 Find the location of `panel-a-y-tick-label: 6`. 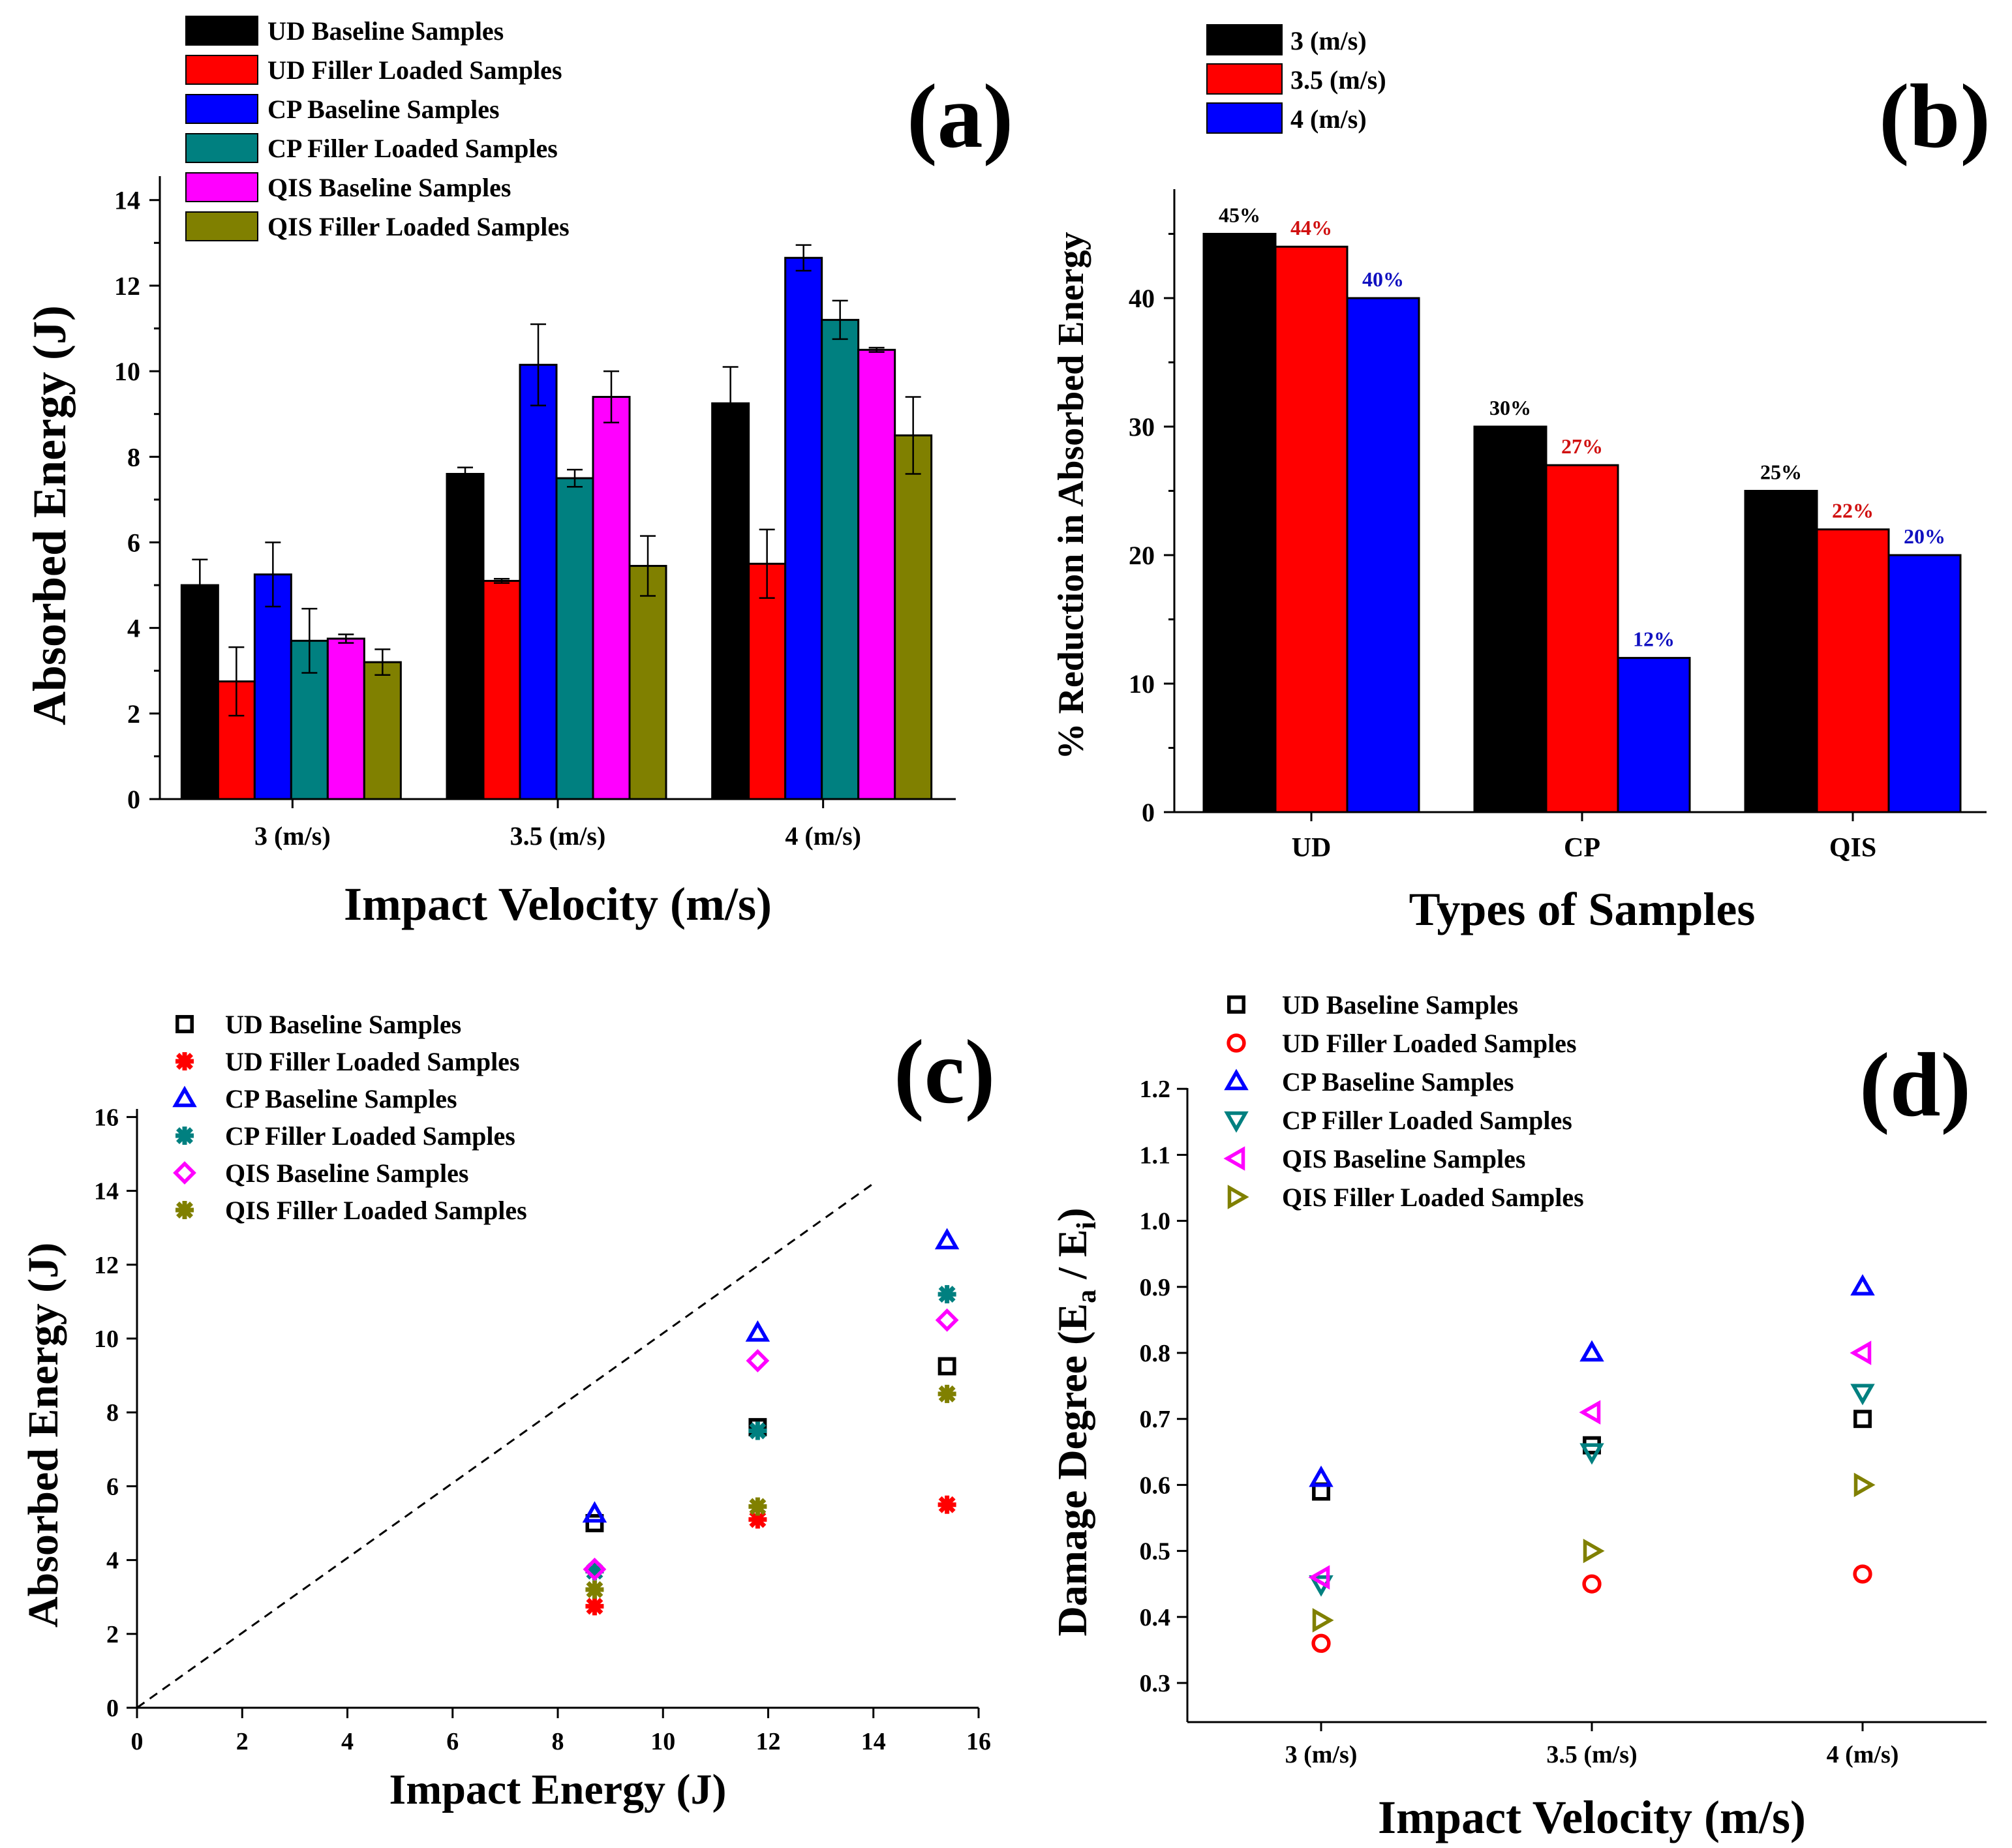

panel-a-y-tick-label: 6 is located at coordinates (133, 542).